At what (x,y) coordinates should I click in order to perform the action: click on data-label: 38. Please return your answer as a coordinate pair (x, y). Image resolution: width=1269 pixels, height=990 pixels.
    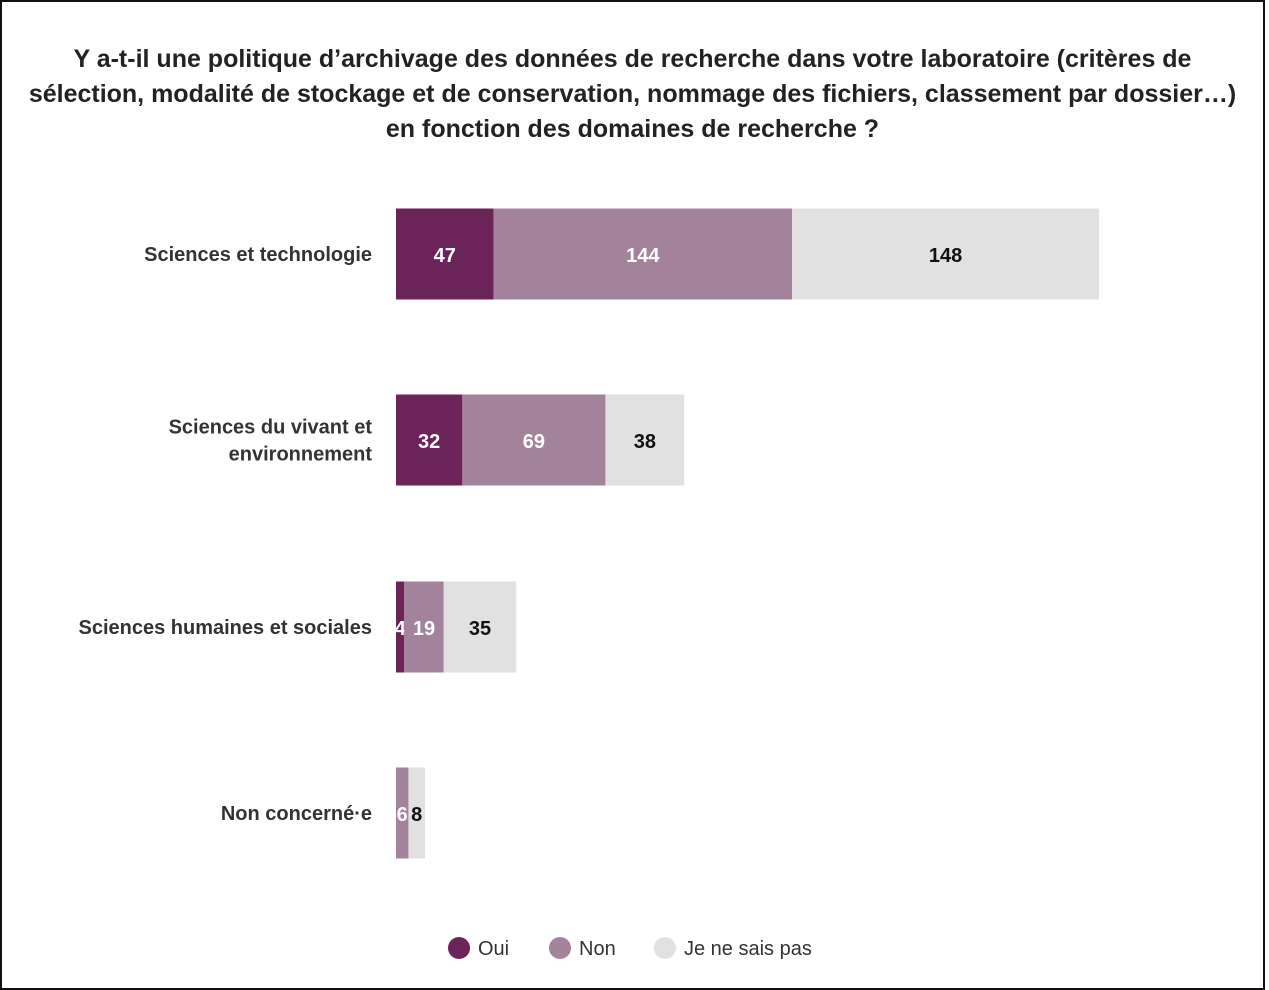
    Looking at the image, I should click on (645, 442).